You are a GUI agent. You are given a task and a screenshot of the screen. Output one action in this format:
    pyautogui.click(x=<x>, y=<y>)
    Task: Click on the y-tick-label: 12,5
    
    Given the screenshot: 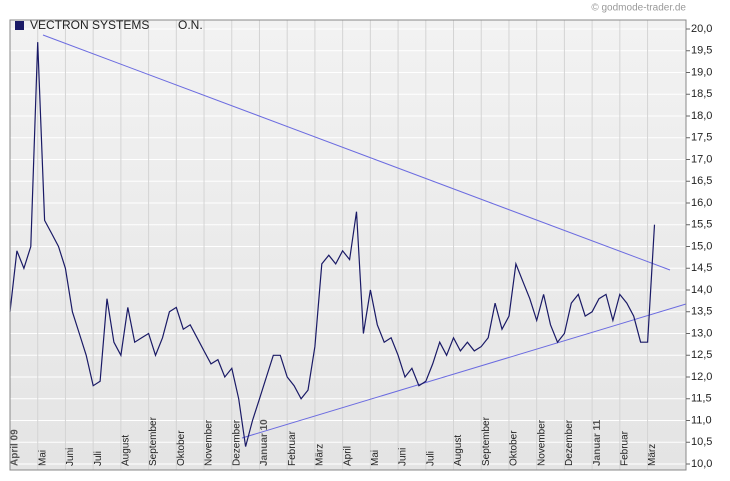 What is the action you would take?
    pyautogui.click(x=701, y=355)
    